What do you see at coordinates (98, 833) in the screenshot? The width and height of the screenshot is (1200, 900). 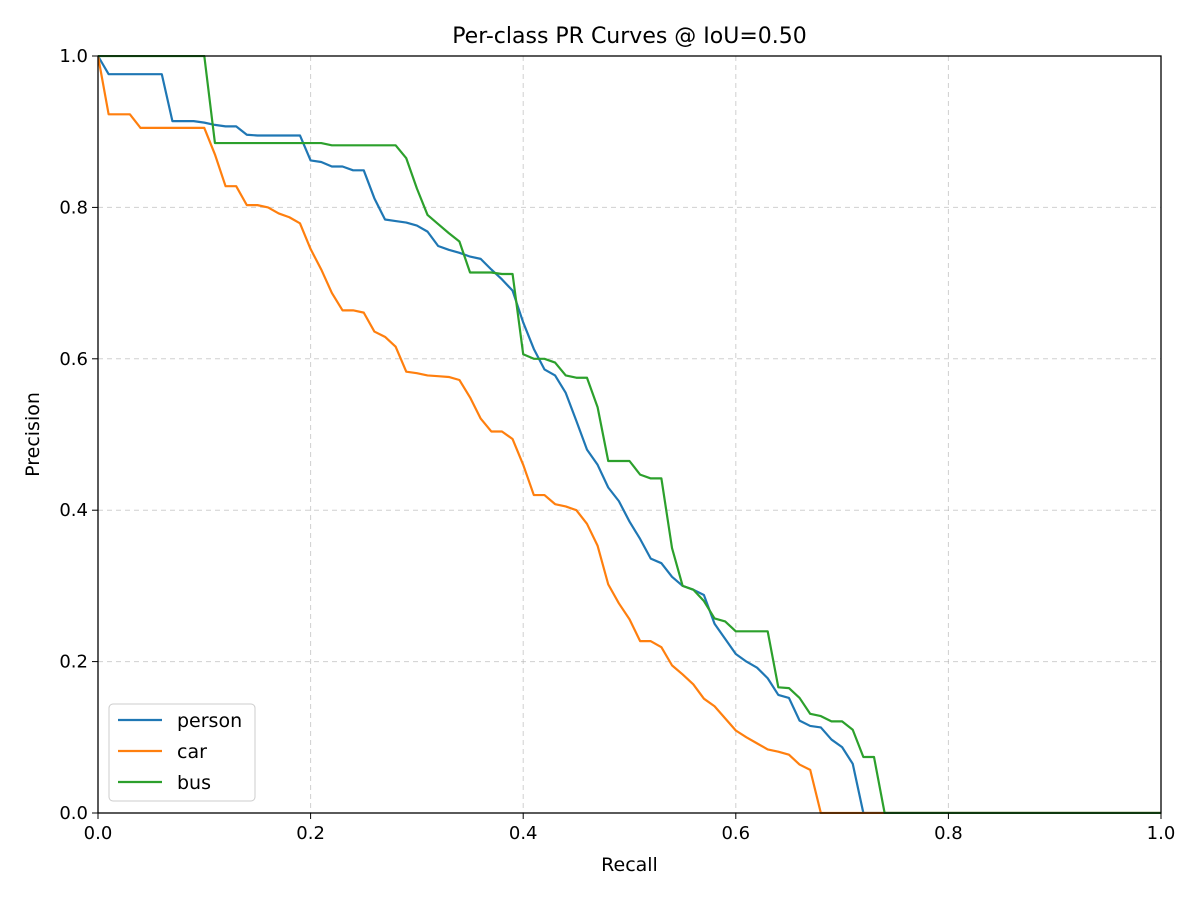 I see `x-tick-label: 0.0` at bounding box center [98, 833].